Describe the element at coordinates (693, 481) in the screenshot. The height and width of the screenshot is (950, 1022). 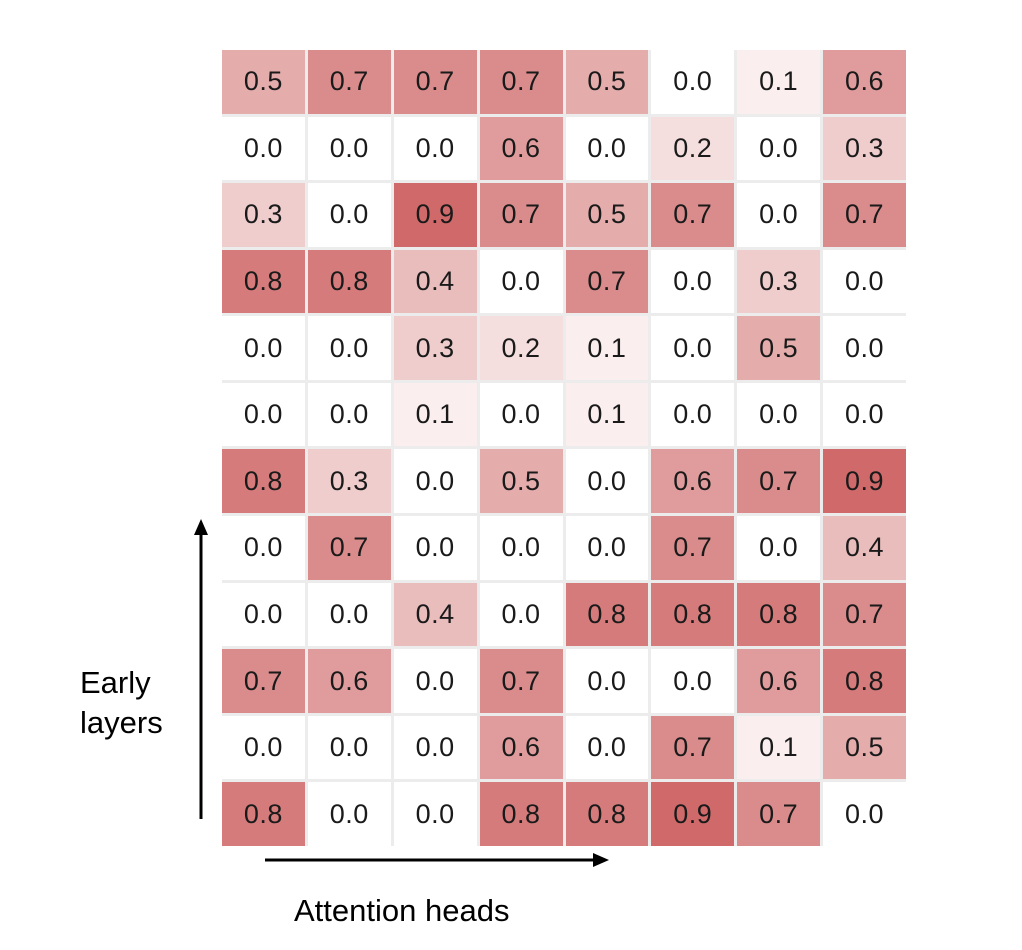
I see `heatmap-cell-r7-c6: 0.6` at that location.